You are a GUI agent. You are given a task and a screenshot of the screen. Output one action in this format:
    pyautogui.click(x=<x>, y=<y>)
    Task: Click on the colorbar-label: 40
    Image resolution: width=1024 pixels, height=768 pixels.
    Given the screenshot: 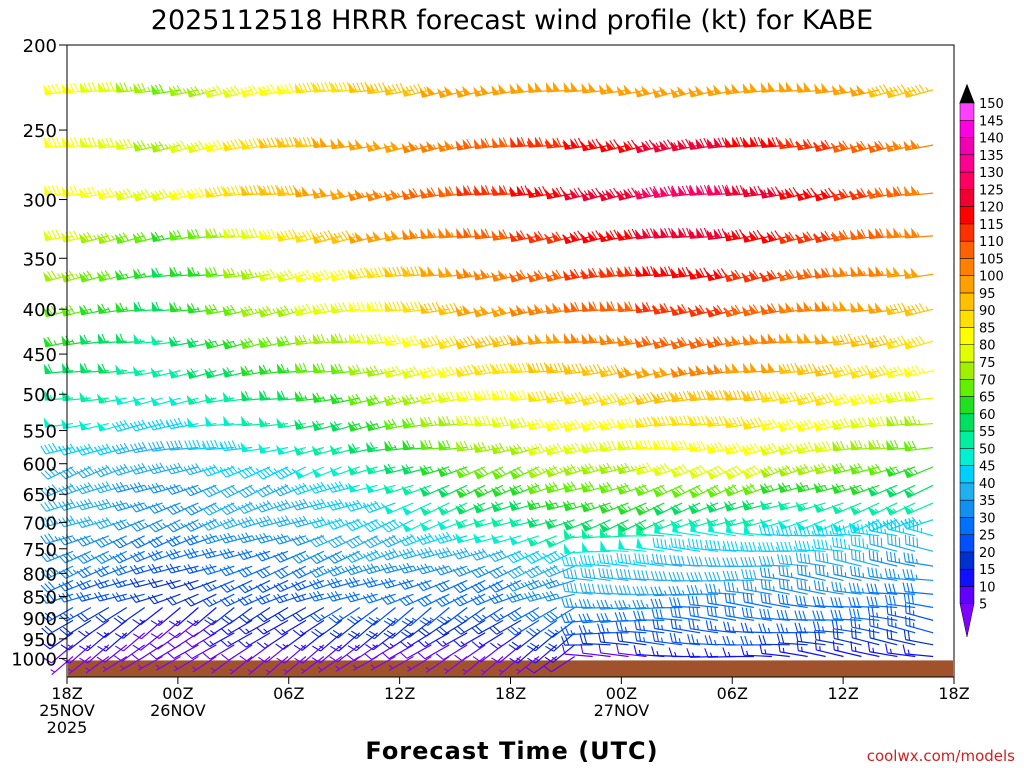 What is the action you would take?
    pyautogui.click(x=987, y=484)
    